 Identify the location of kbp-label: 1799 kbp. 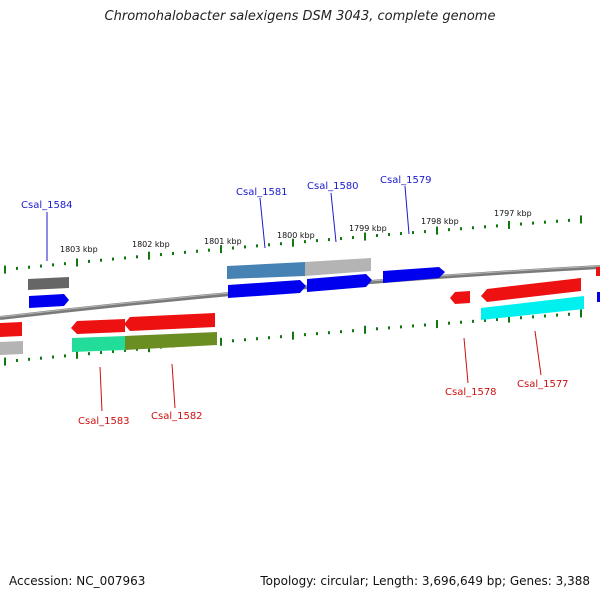
(368, 228).